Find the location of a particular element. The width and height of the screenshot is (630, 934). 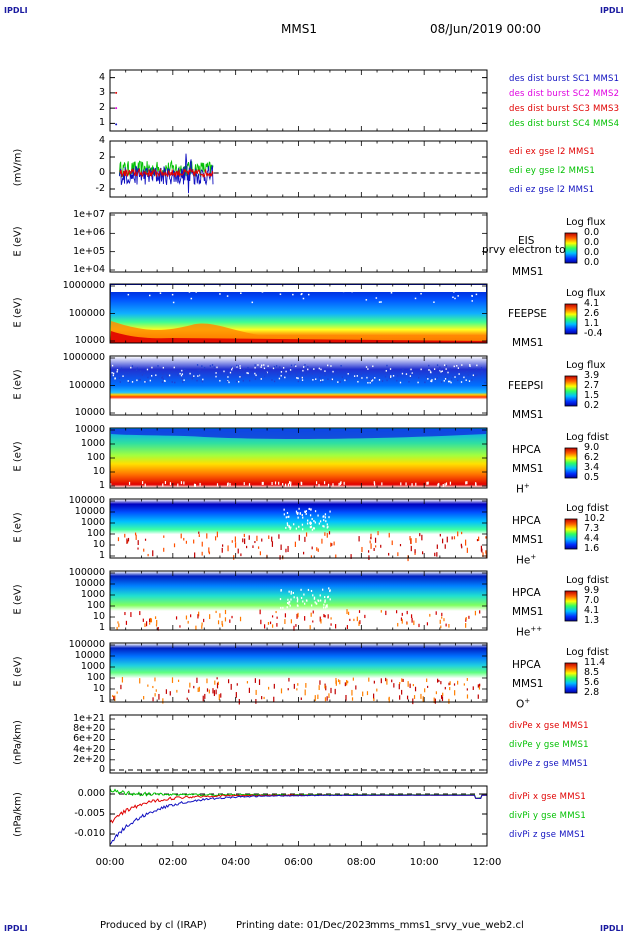

feeps-e-panel-cb-value-2: 2.6 is located at coordinates (592, 313).